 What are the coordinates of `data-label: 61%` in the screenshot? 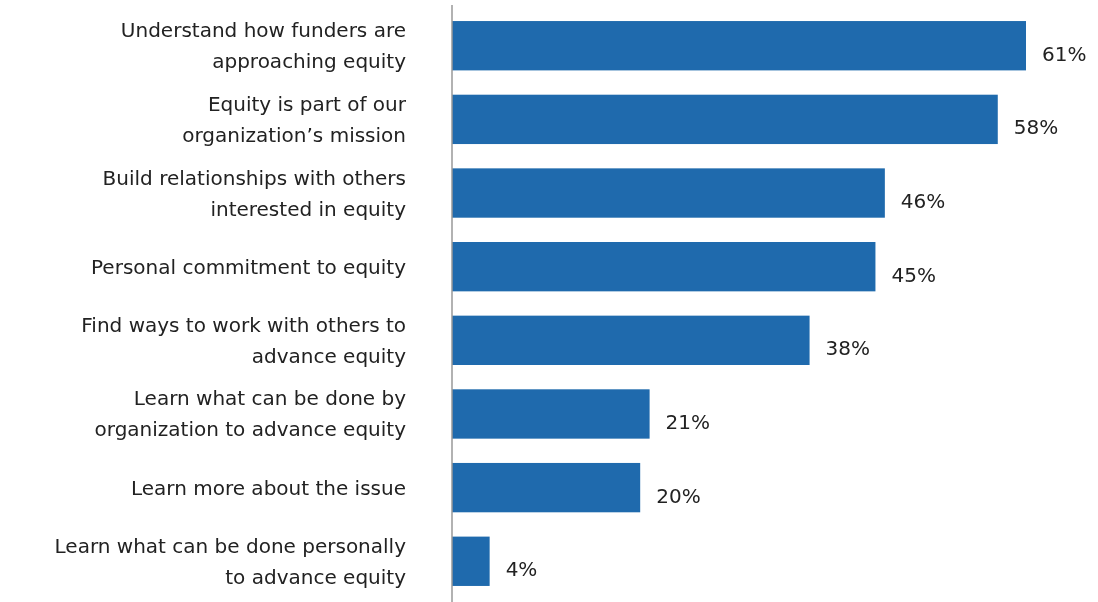 It's located at (1064, 53).